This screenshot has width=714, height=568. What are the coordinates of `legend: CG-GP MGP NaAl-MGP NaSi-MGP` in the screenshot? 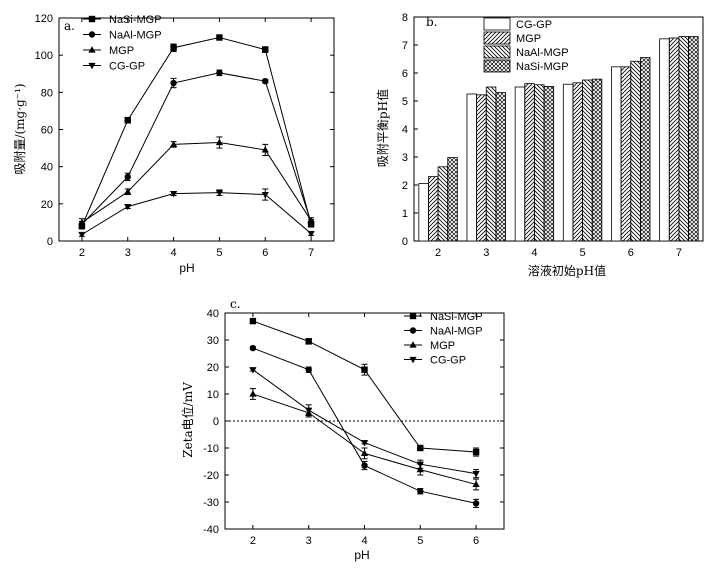 It's located at (526, 45).